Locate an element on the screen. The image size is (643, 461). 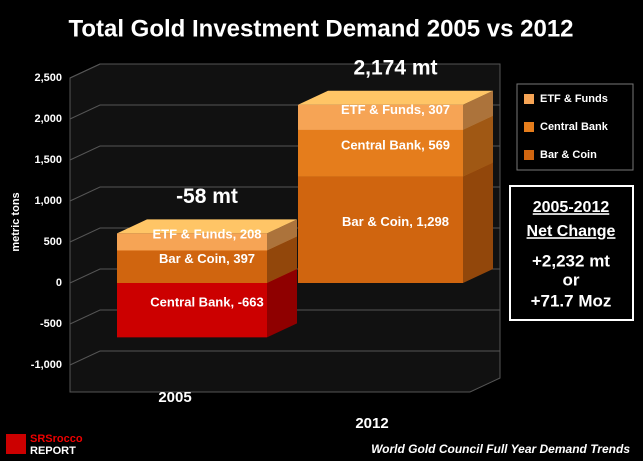
legend-label: Central Bank is located at coordinates (574, 127).